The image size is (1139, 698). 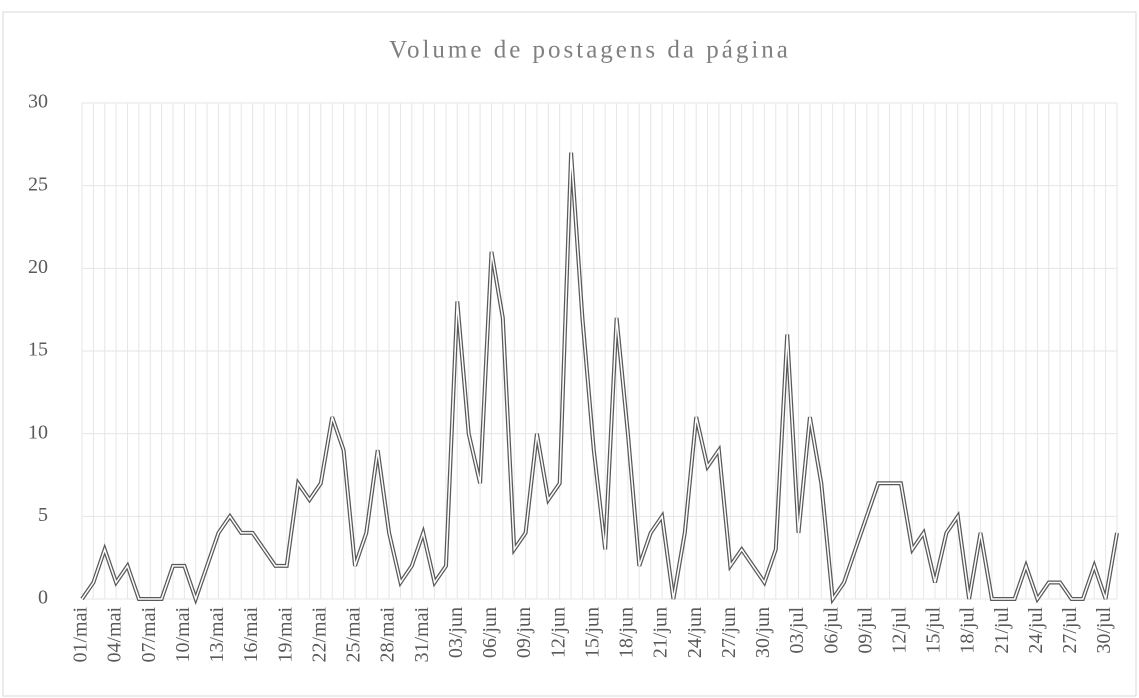 What do you see at coordinates (115, 635) in the screenshot?
I see `x-tick-label: 04/mai` at bounding box center [115, 635].